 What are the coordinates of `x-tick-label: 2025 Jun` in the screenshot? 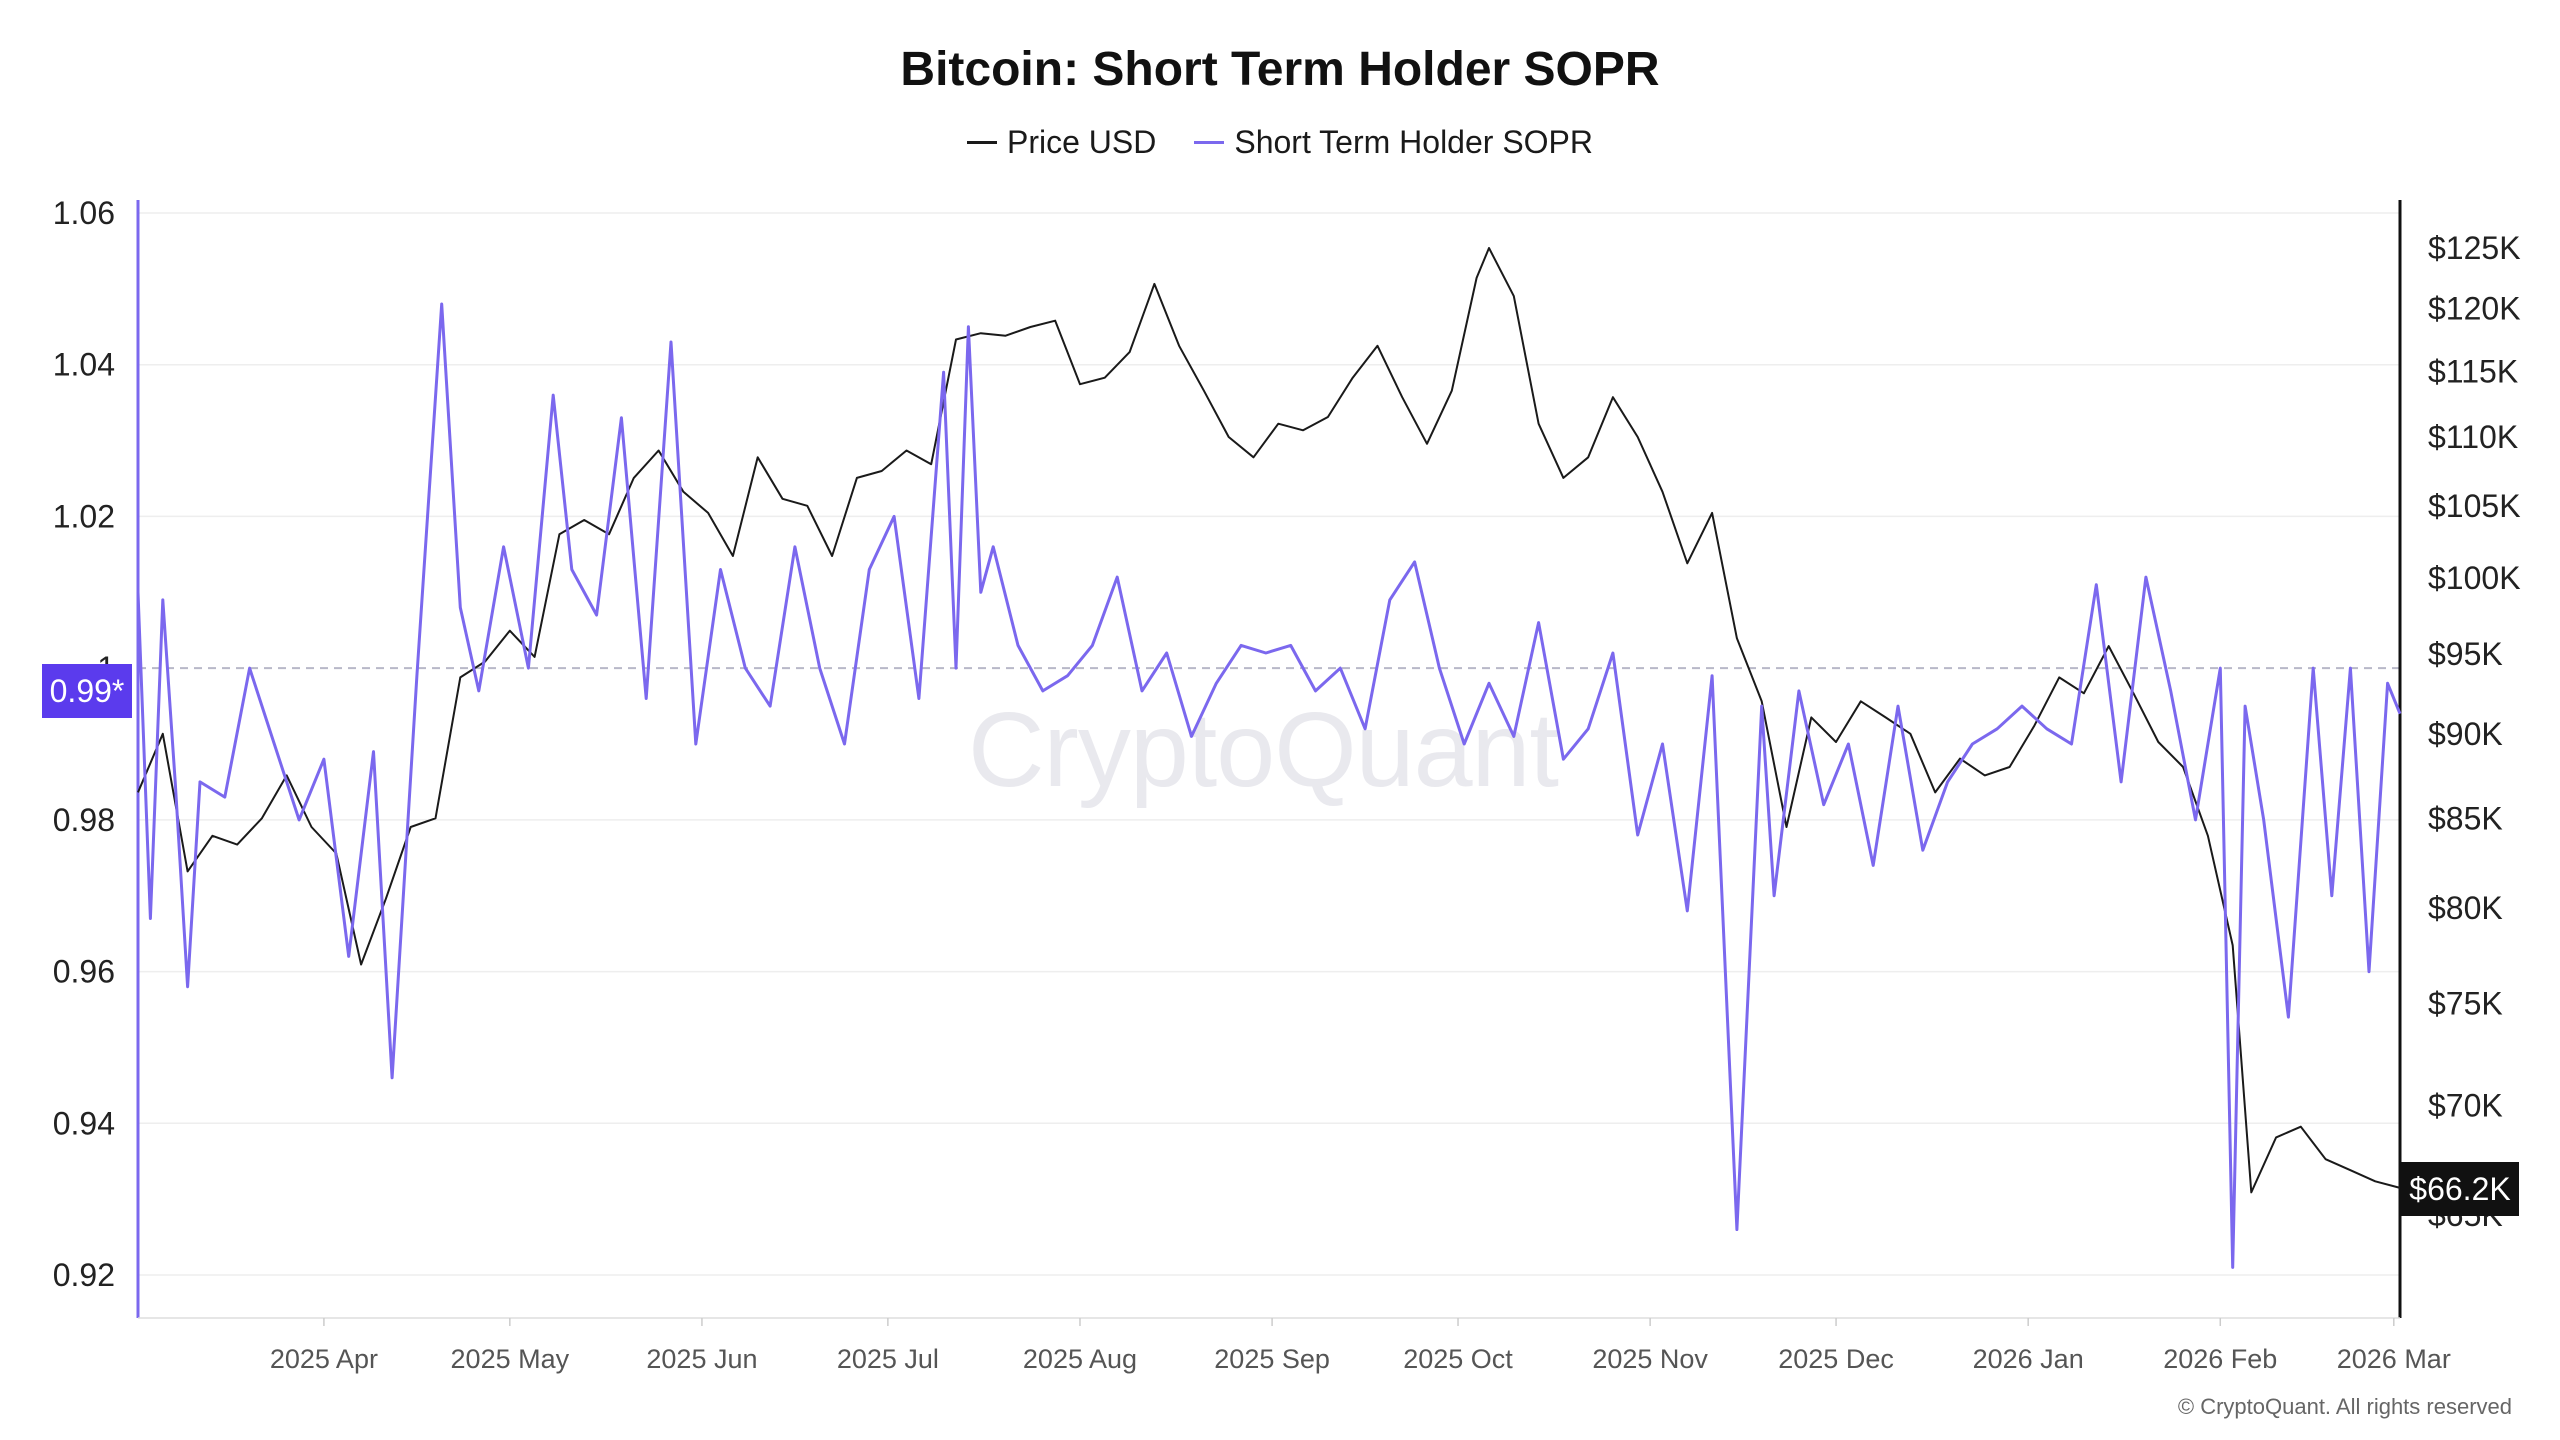 It's located at (701, 1359).